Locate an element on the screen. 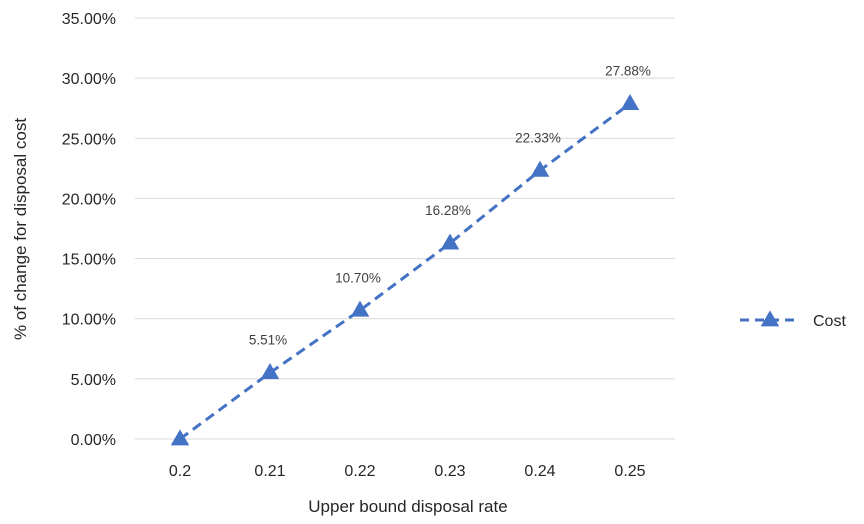 This screenshot has height=524, width=864. y-tick-label: 5.00% is located at coordinates (93, 380).